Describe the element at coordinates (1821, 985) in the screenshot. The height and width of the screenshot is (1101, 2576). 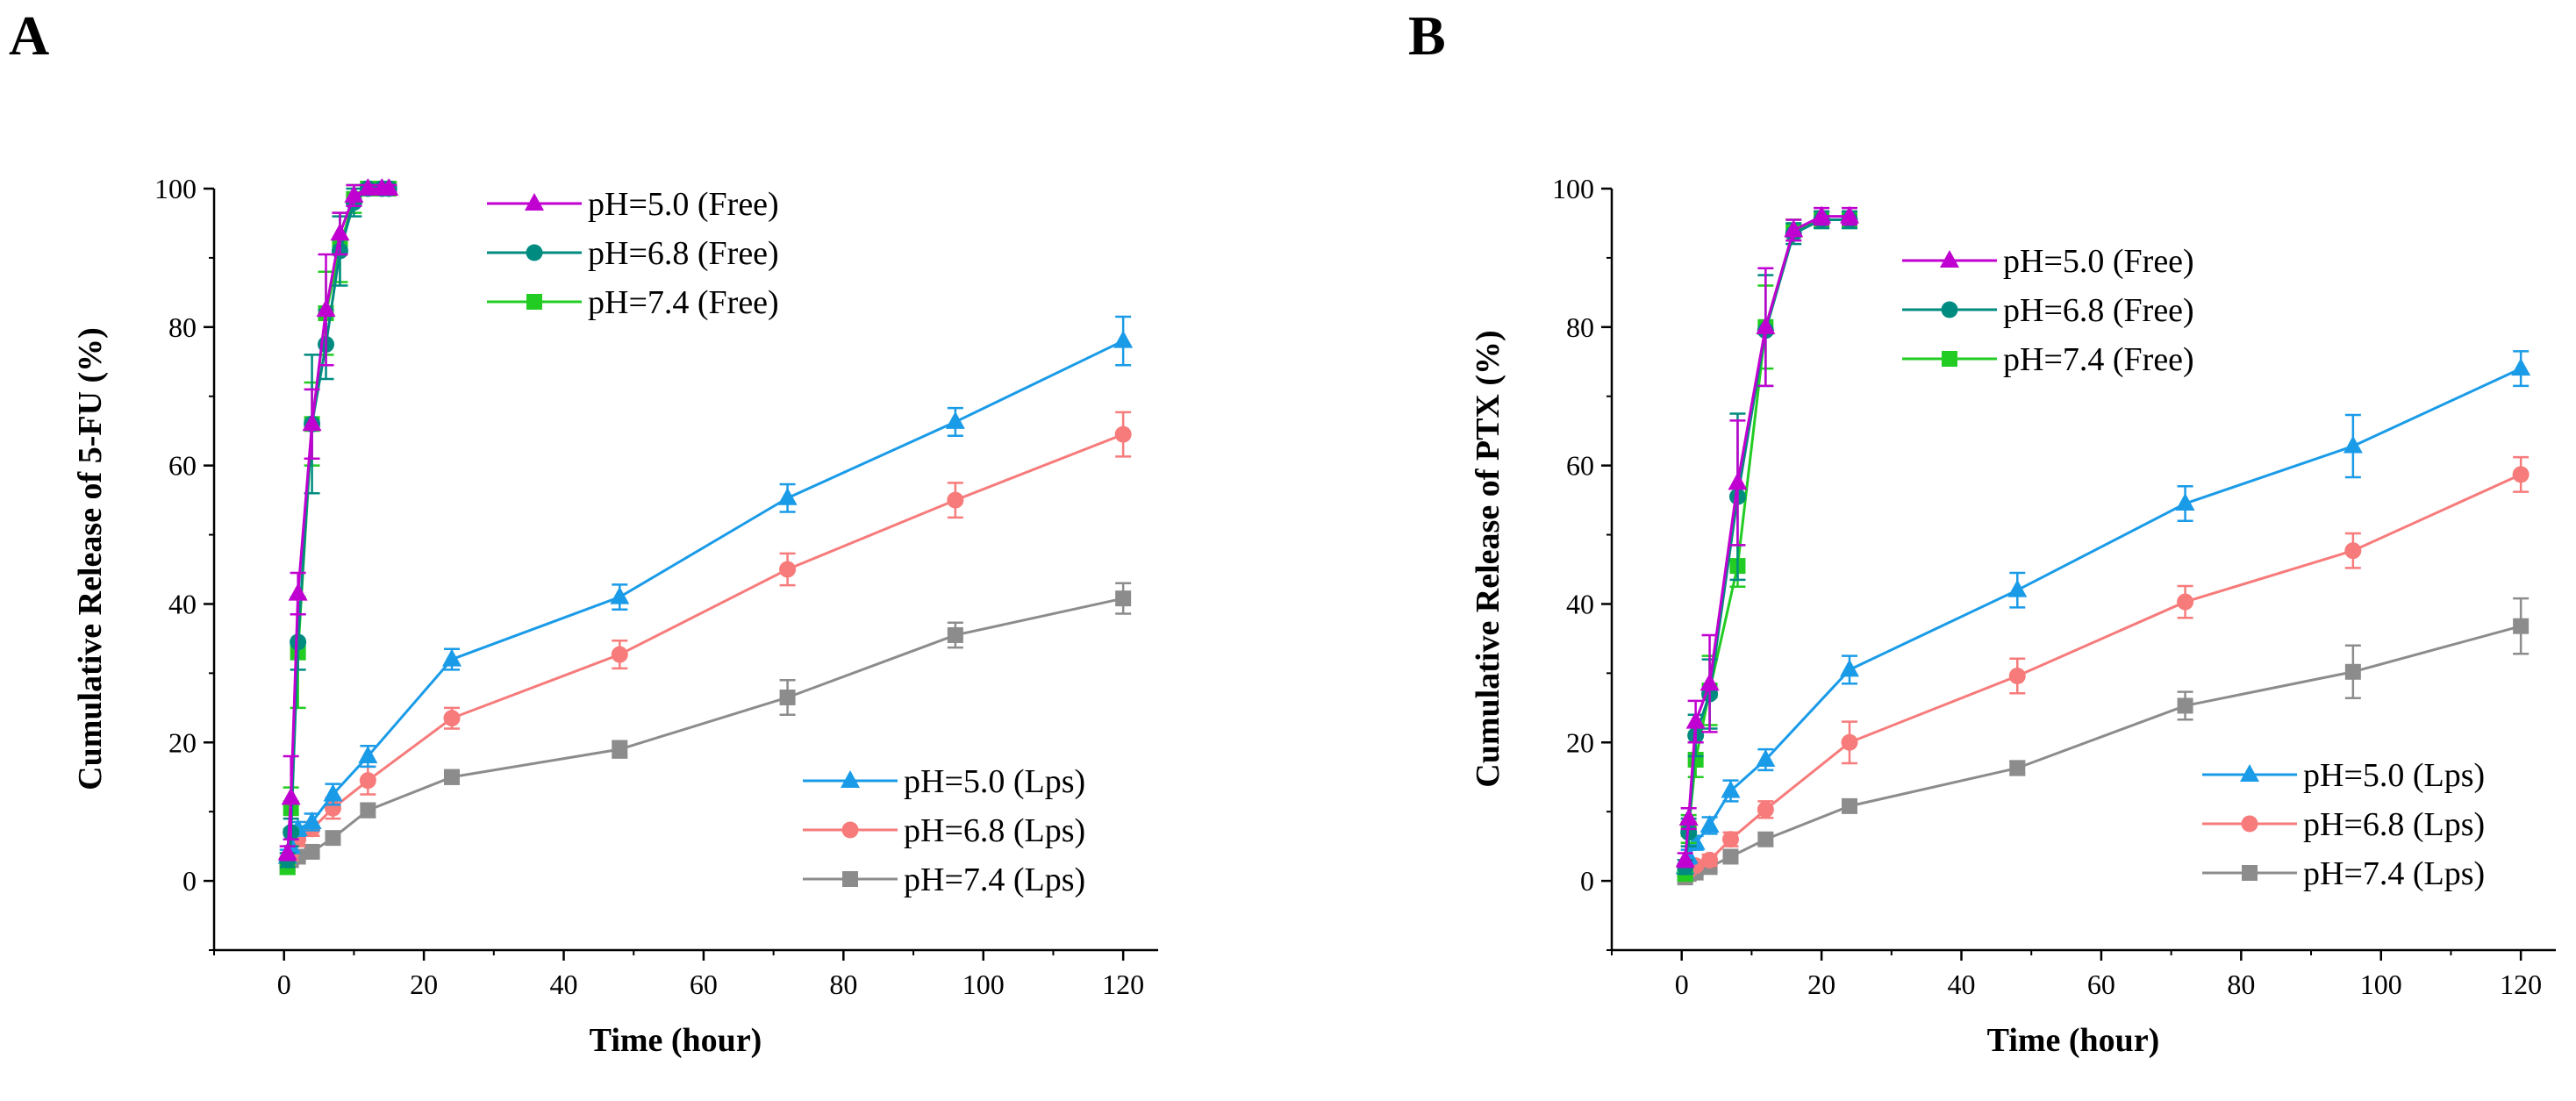
I see `panel-b-x-tick-label: 20` at that location.